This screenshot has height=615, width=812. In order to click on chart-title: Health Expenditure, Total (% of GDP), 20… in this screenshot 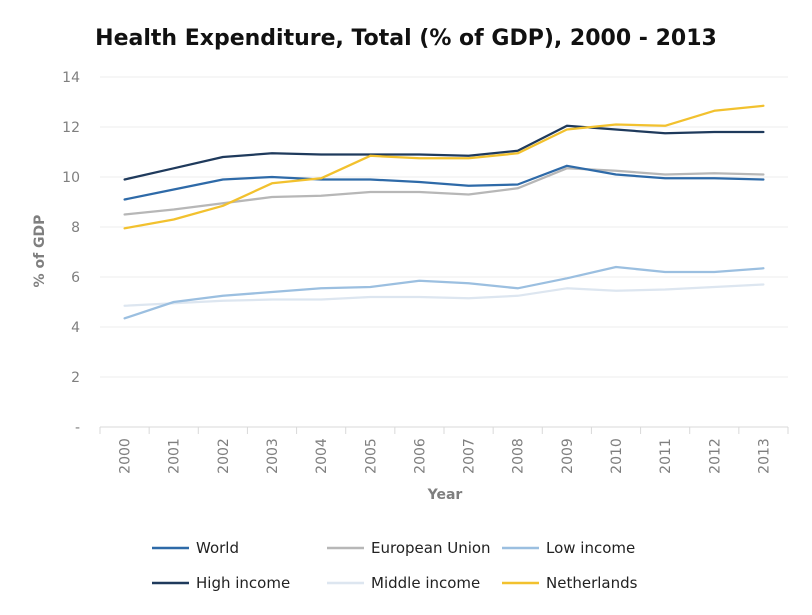, I will do `click(406, 38)`.